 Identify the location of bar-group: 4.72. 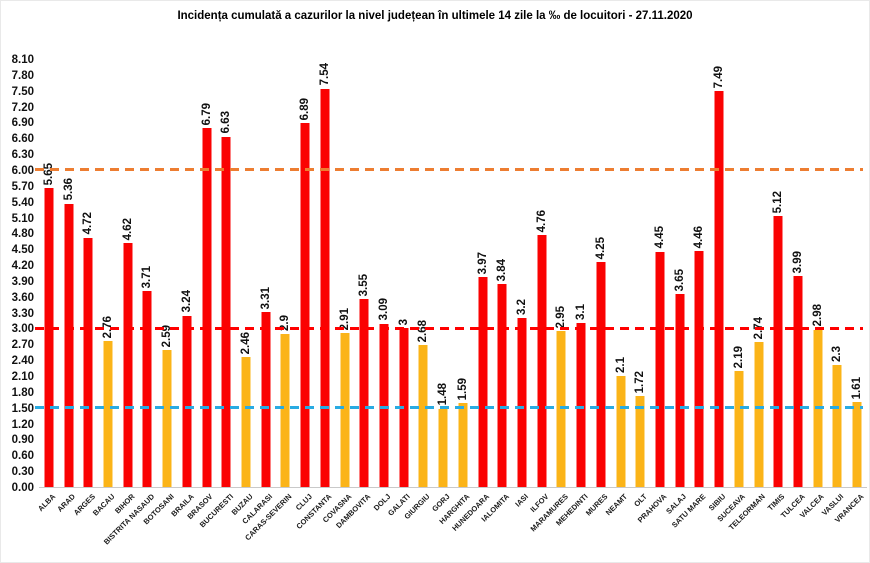
(88, 273).